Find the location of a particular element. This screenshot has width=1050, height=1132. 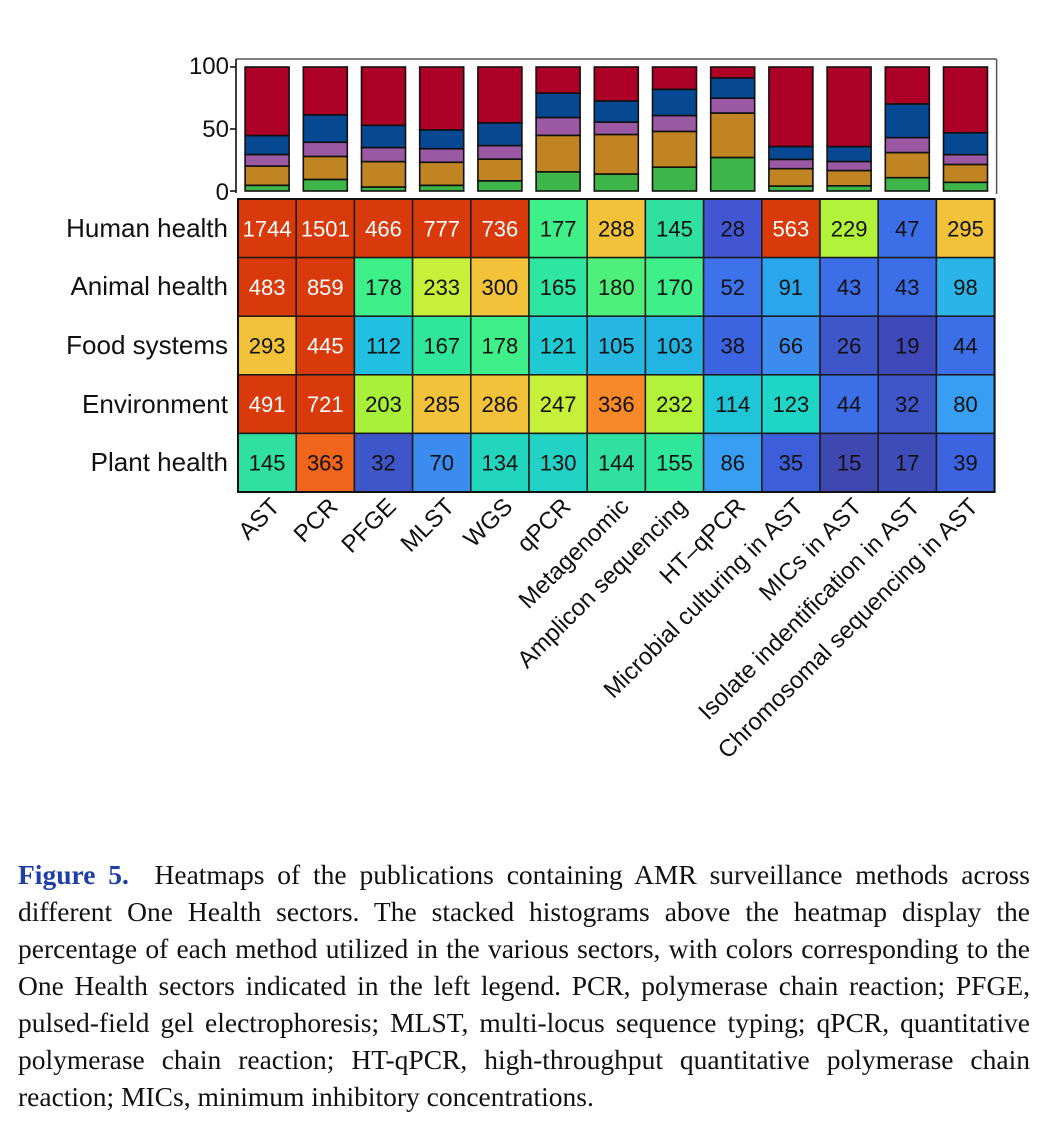

heatmap-cell: 32 is located at coordinates (383, 462).